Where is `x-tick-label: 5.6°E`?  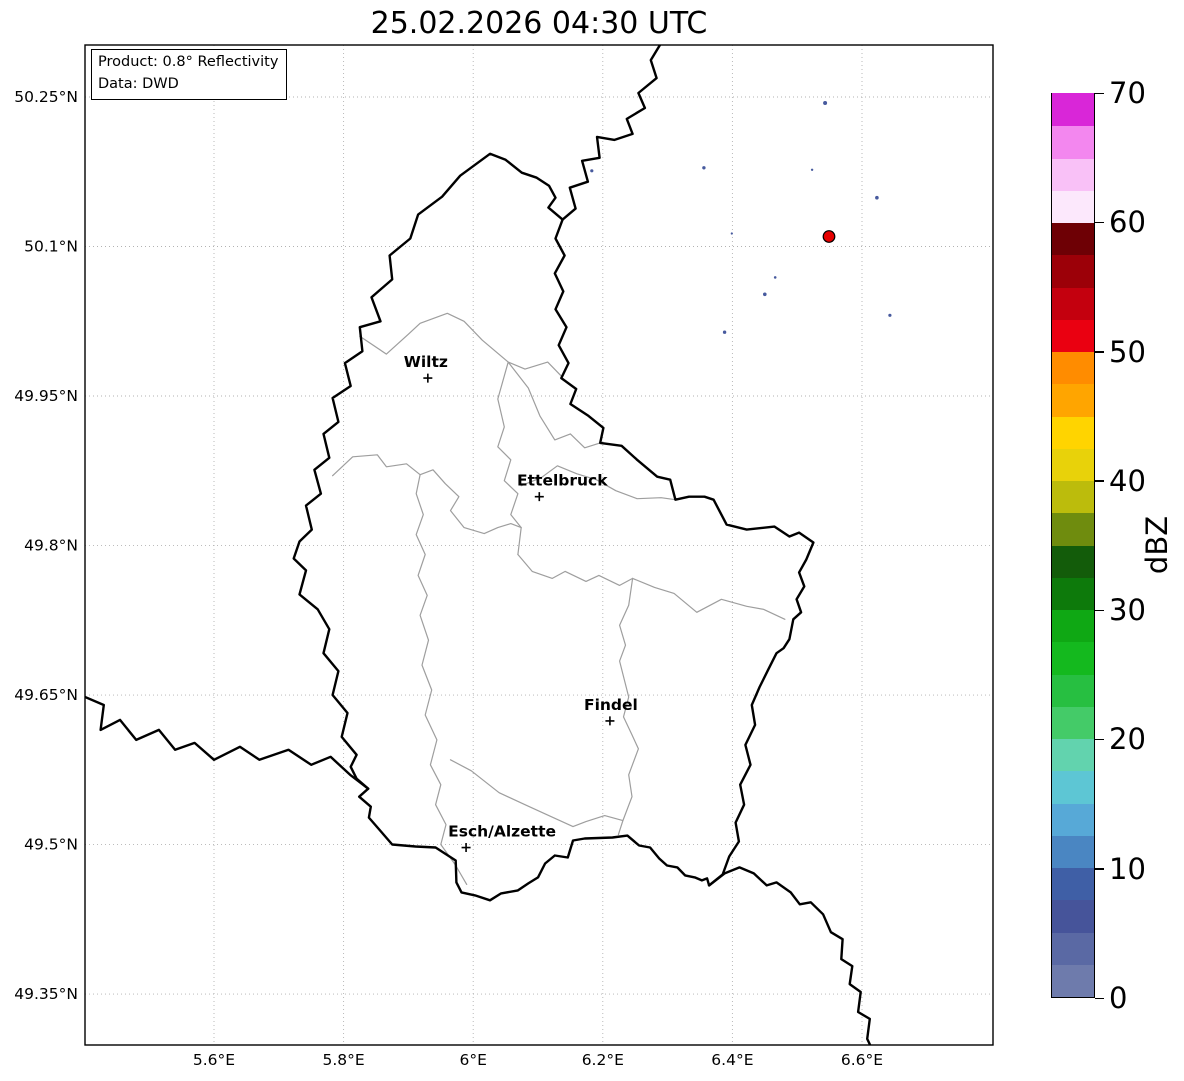 x-tick-label: 5.6°E is located at coordinates (214, 1060).